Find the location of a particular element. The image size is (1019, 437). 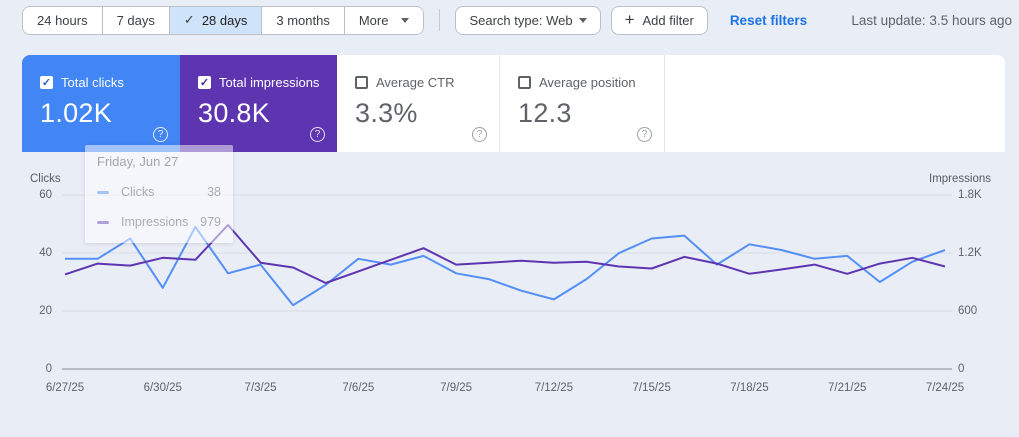

x-axis-tick-label: 7/12/25 is located at coordinates (554, 388).